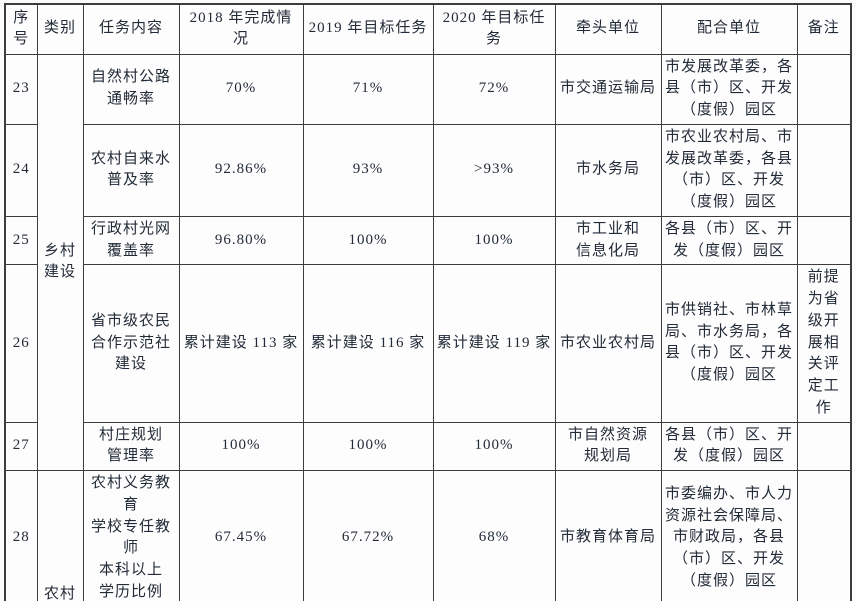 The height and width of the screenshot is (601, 856). What do you see at coordinates (368, 343) in the screenshot?
I see `target-2019-cell: 累计建设 116 家` at bounding box center [368, 343].